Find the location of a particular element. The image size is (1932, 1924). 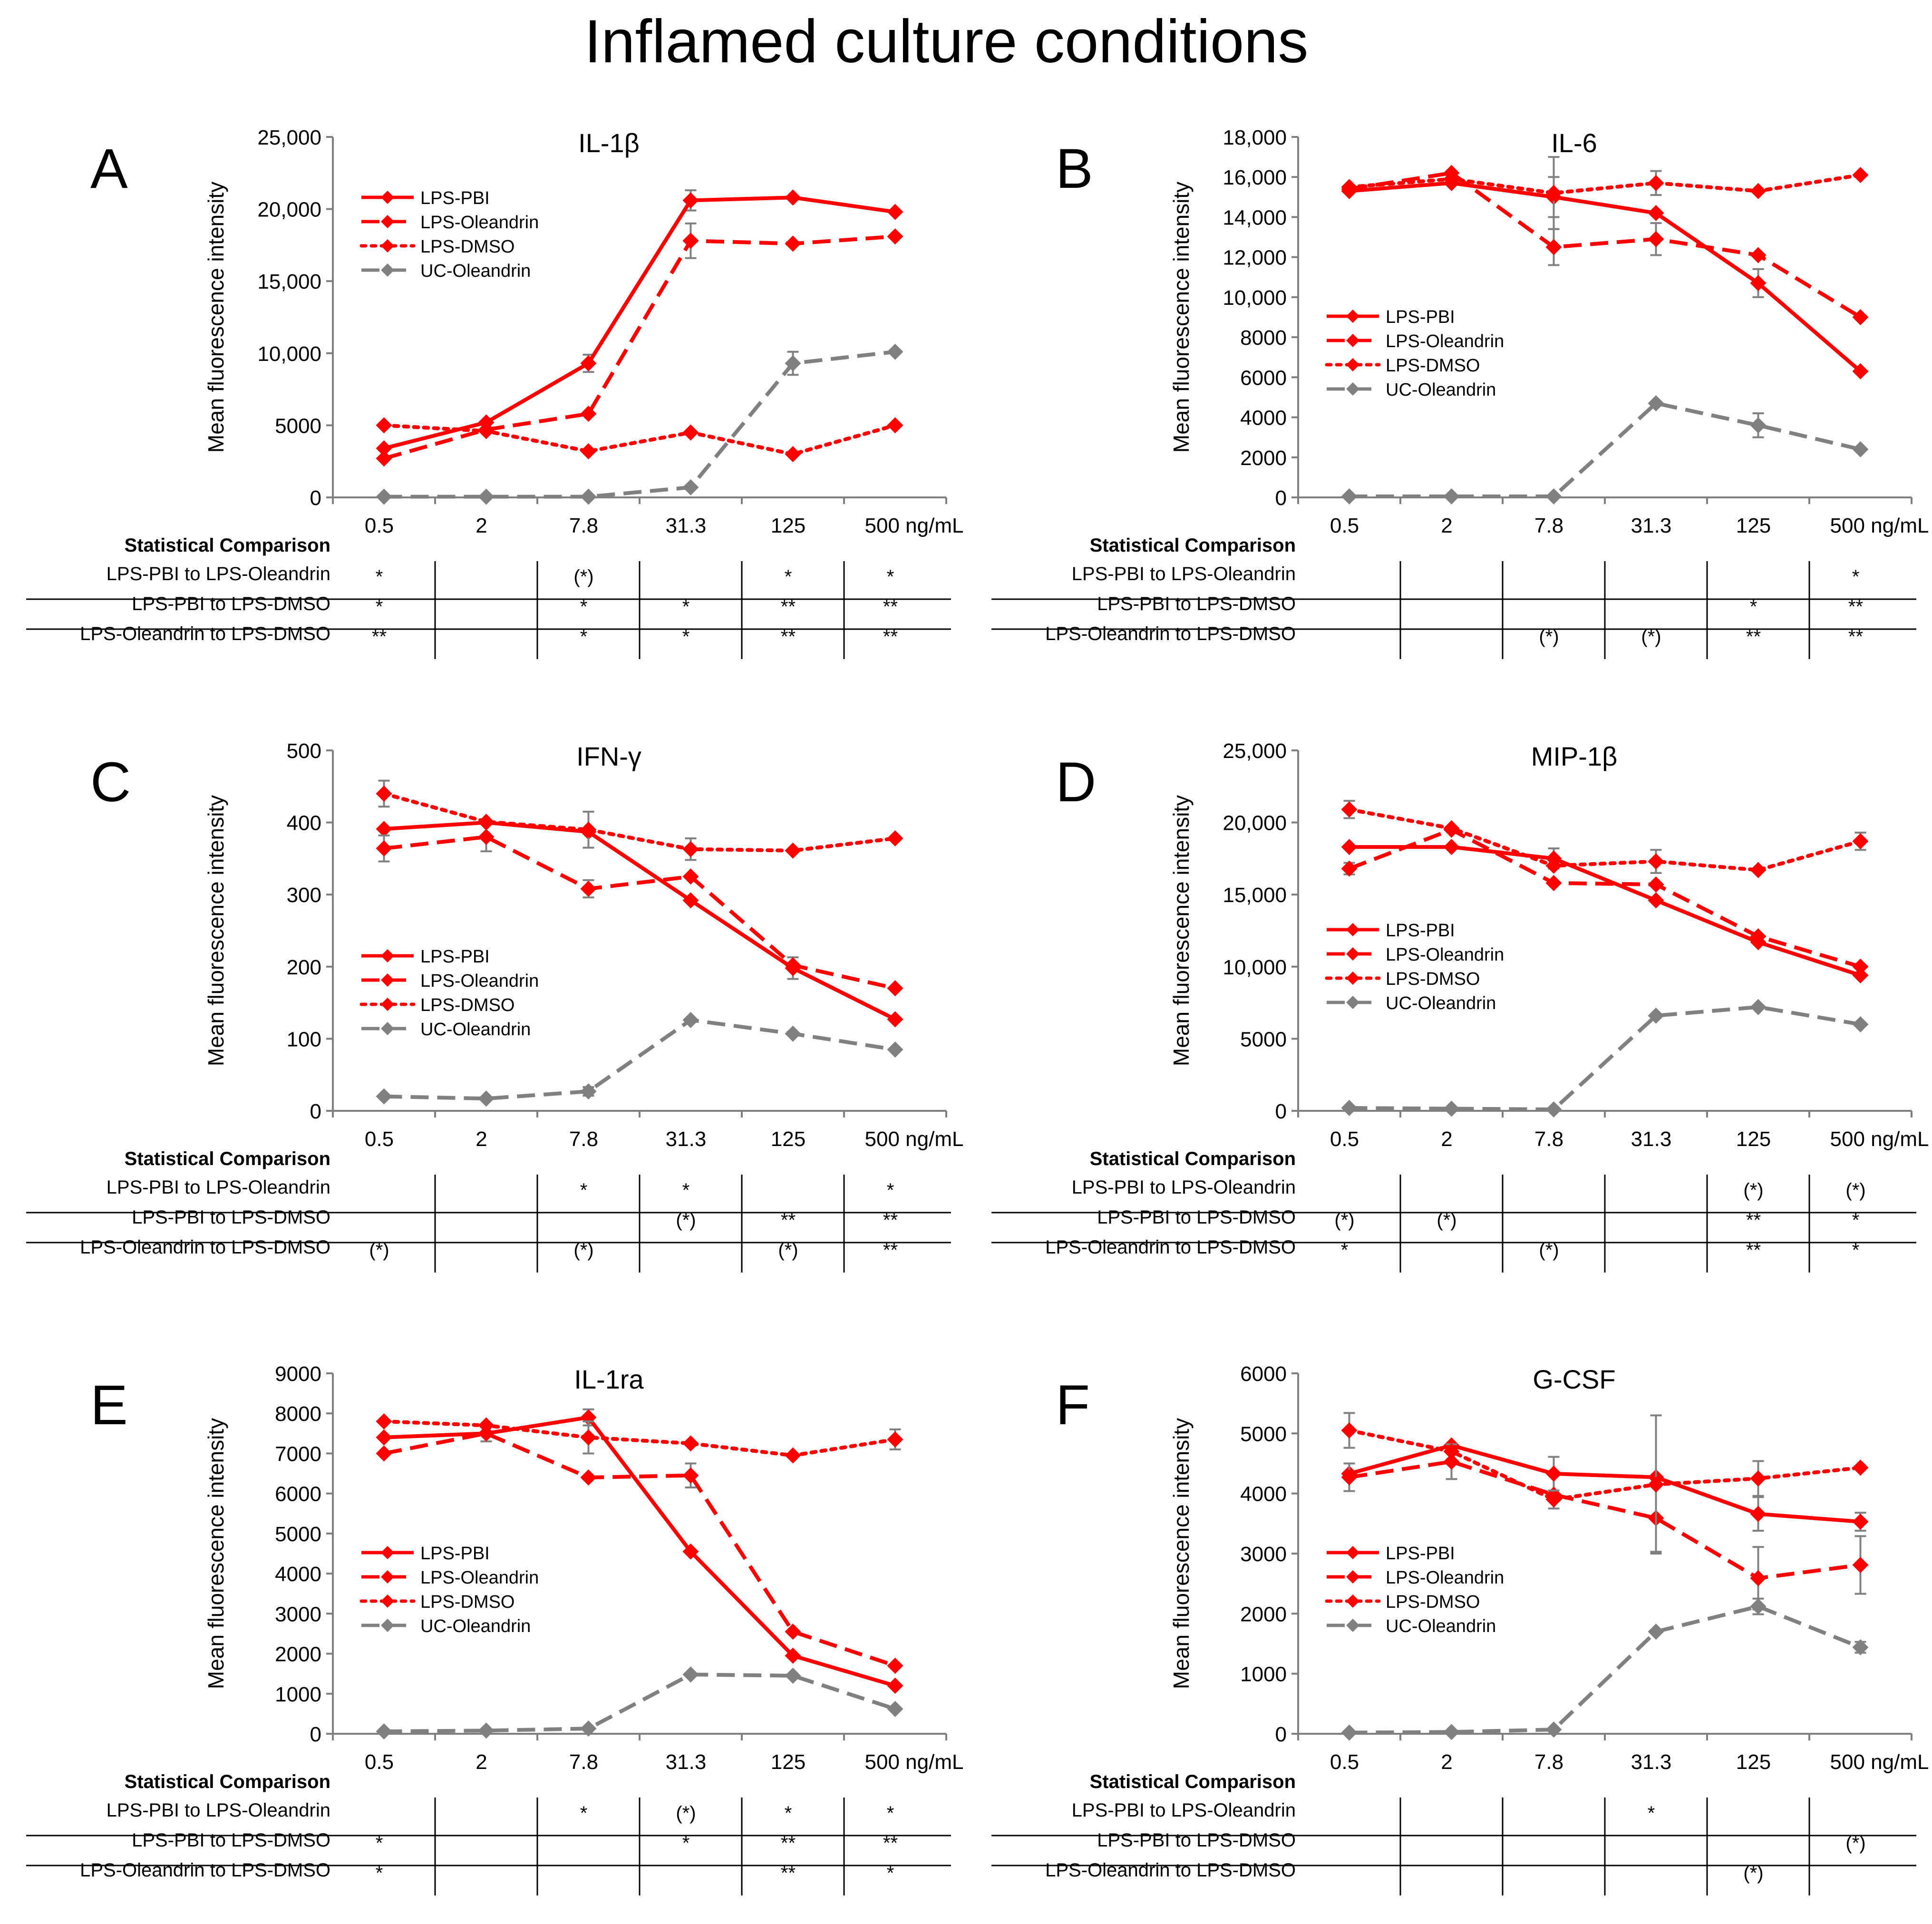

chart-title: G-CSF is located at coordinates (1574, 1379).